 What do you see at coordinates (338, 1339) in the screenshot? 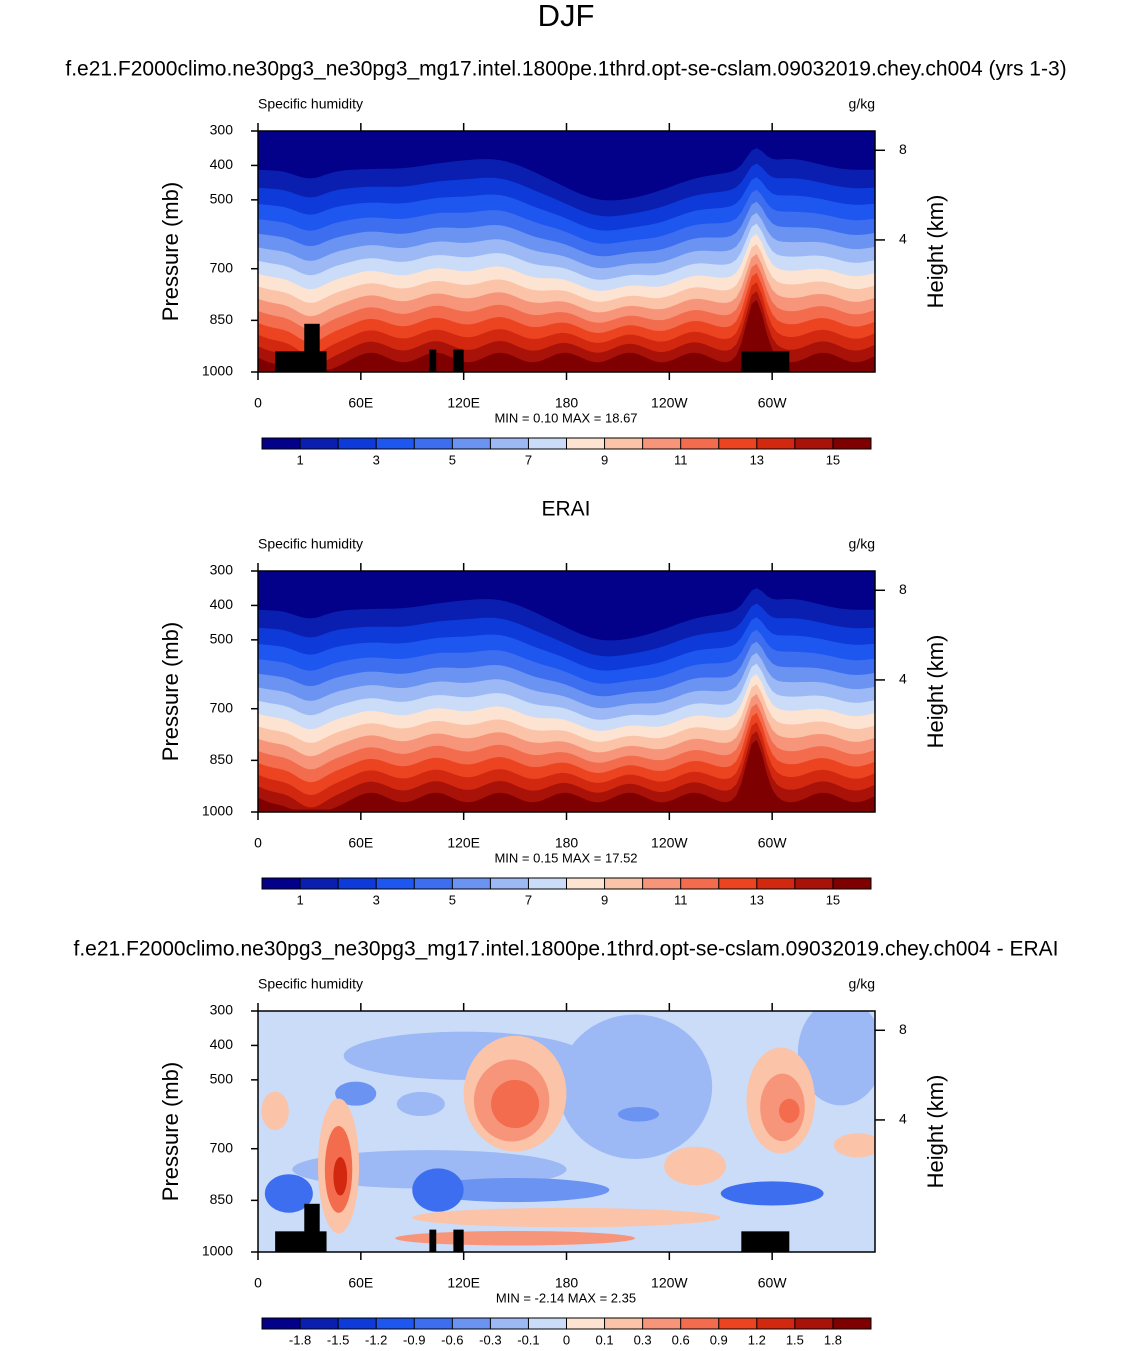
I see `colorbar-label: -1.5` at bounding box center [338, 1339].